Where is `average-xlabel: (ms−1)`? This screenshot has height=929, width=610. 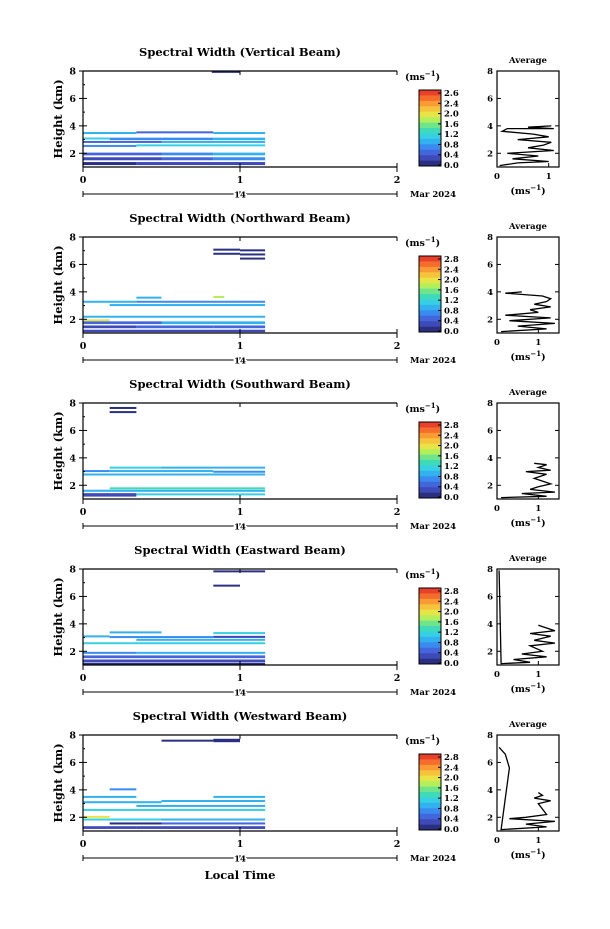
average-xlabel: (ms−1) is located at coordinates (527, 854).